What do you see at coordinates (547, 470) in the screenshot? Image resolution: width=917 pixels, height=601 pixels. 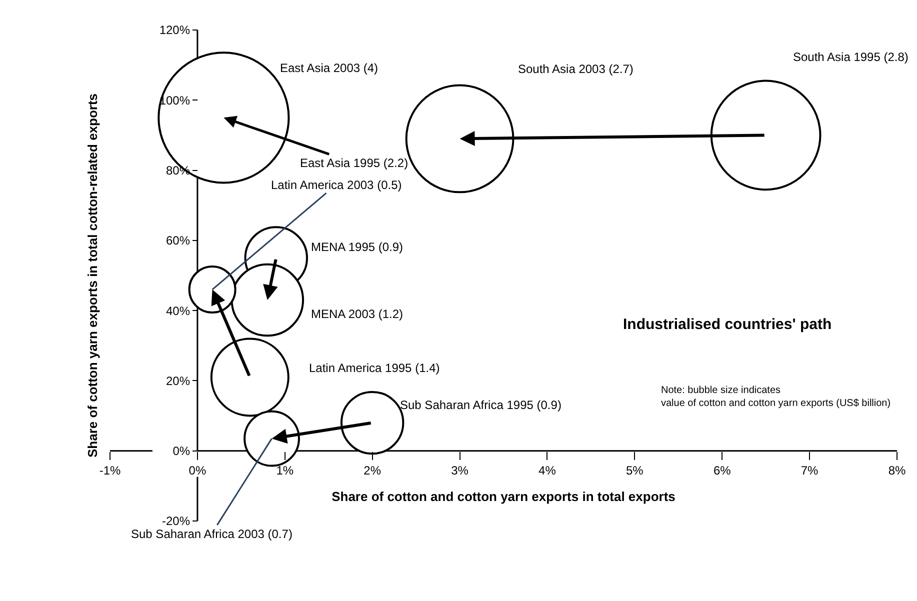 I see `x-tick-label: 4%` at bounding box center [547, 470].